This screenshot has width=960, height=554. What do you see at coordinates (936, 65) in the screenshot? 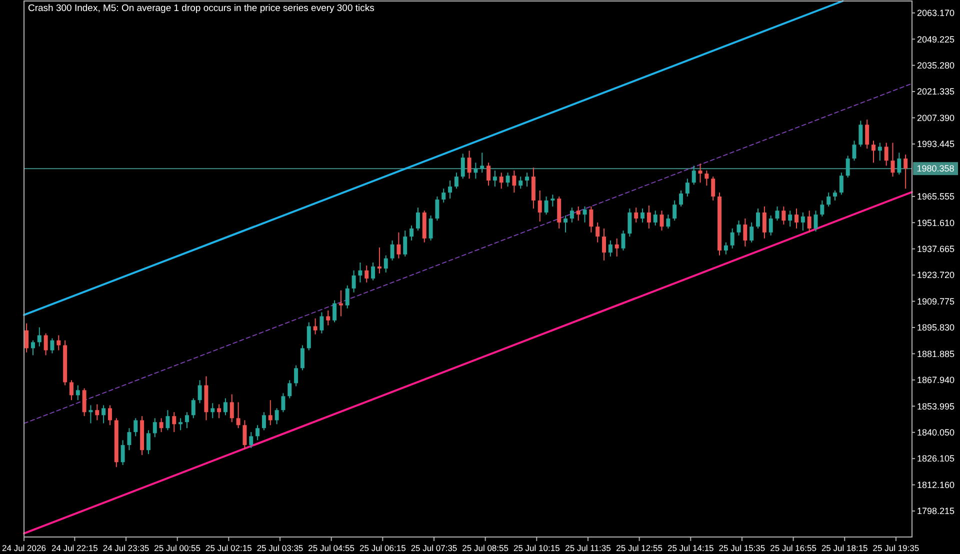
I see `y-tick-label: 2035.280` at bounding box center [936, 65].